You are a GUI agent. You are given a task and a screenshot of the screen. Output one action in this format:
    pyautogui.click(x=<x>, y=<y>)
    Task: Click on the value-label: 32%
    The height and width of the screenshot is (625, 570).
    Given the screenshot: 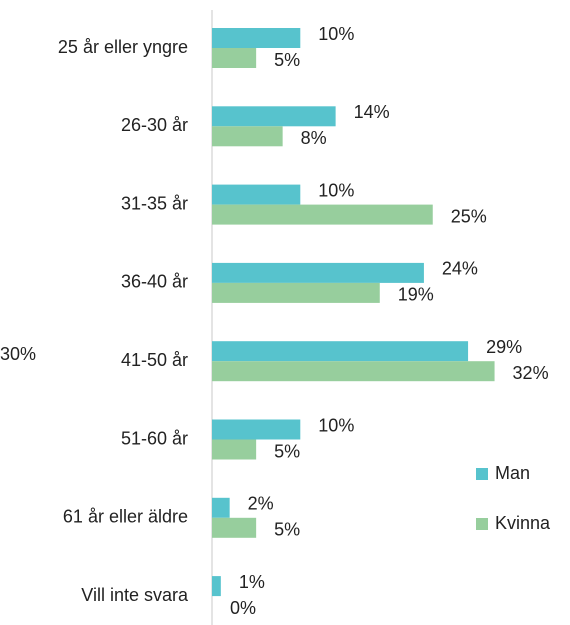 What is the action you would take?
    pyautogui.click(x=531, y=373)
    